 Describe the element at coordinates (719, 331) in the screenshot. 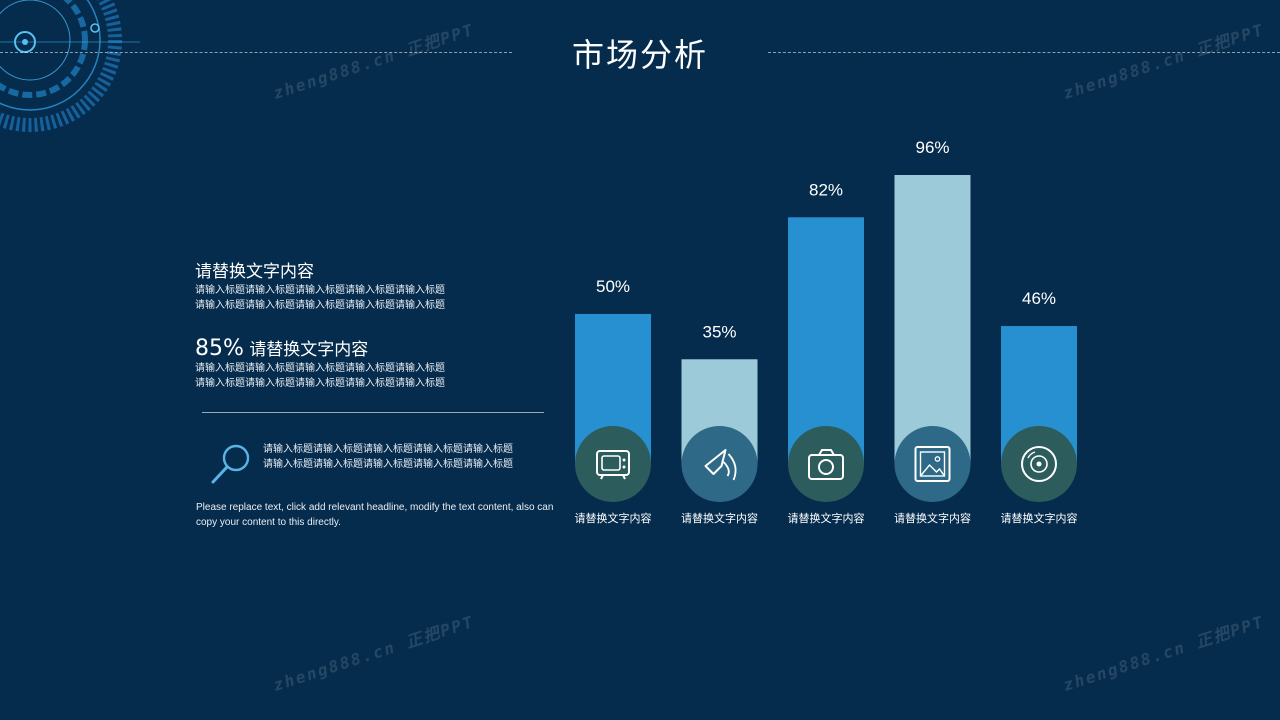

I see `bar-value-label: 35%` at that location.